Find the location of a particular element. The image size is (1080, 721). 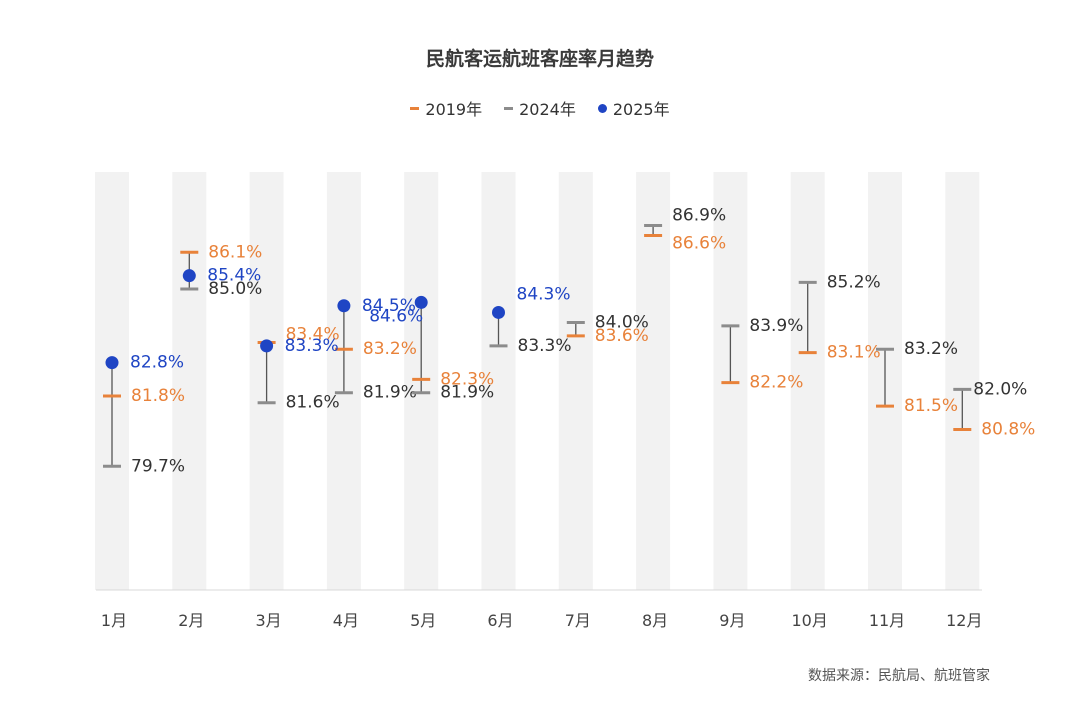

data-label-2019: 81.8% is located at coordinates (158, 396).